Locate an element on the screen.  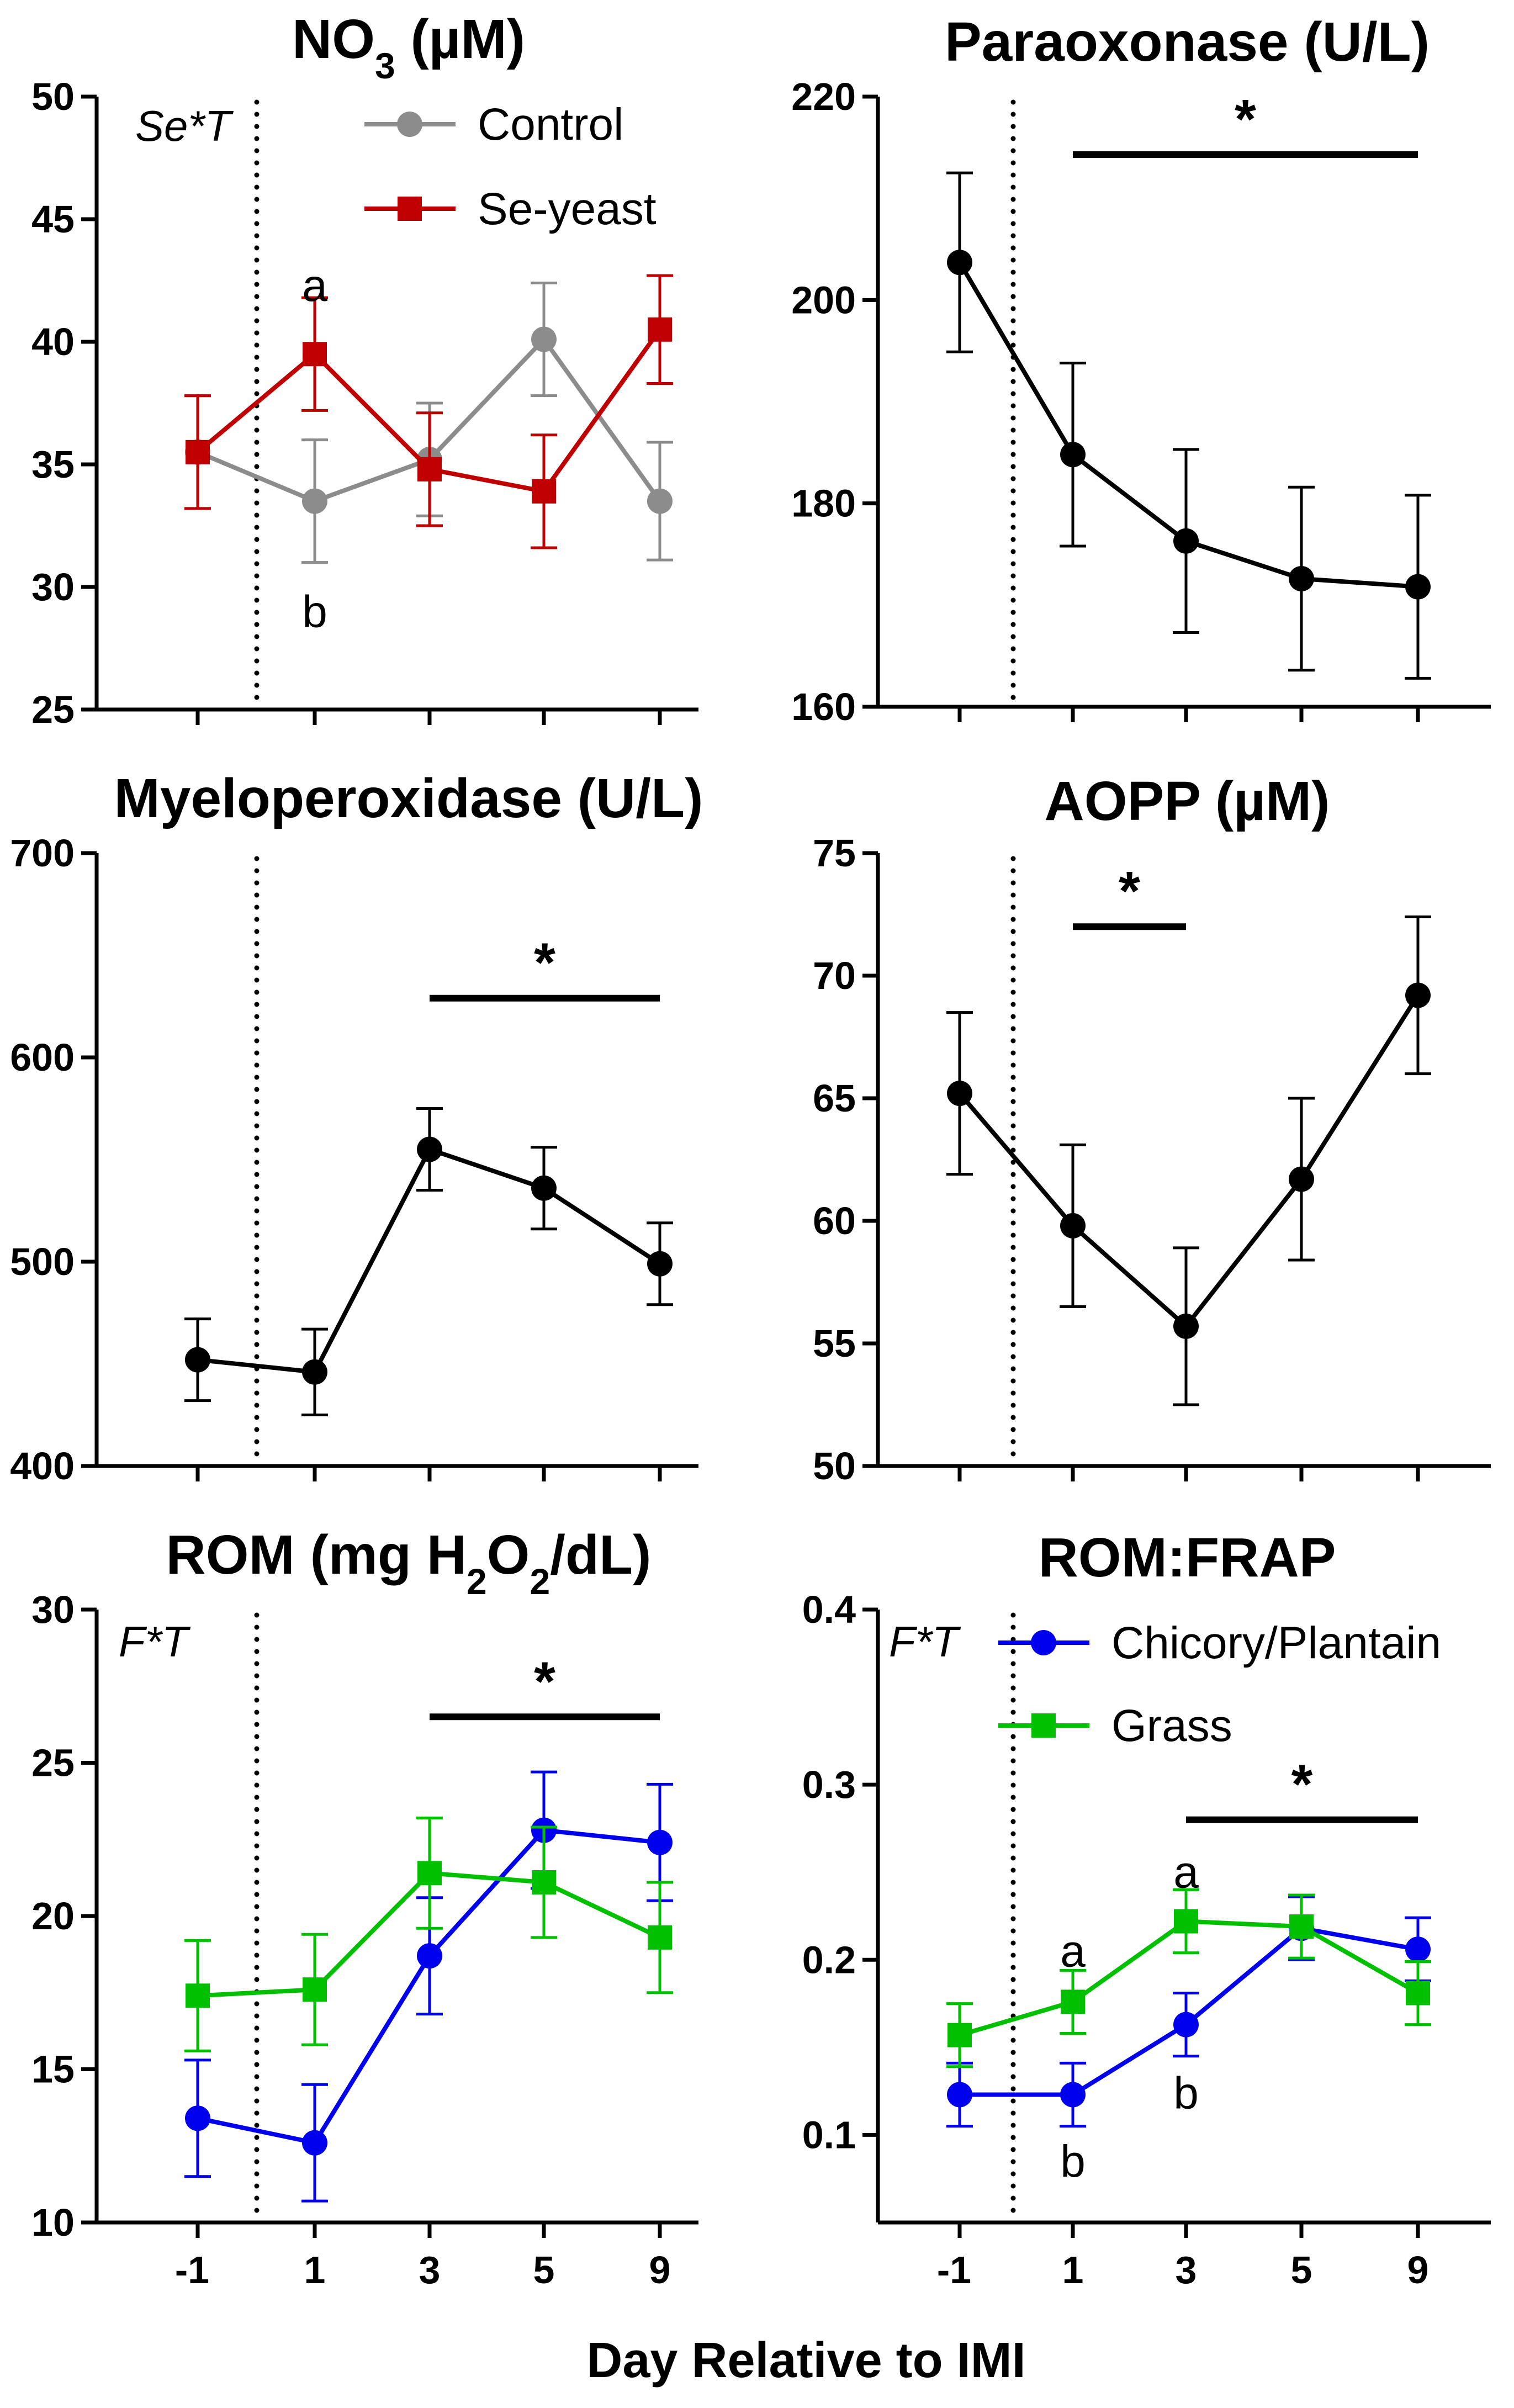
myeloperoxidase-y-tick-label: 600 is located at coordinates (42, 1057).